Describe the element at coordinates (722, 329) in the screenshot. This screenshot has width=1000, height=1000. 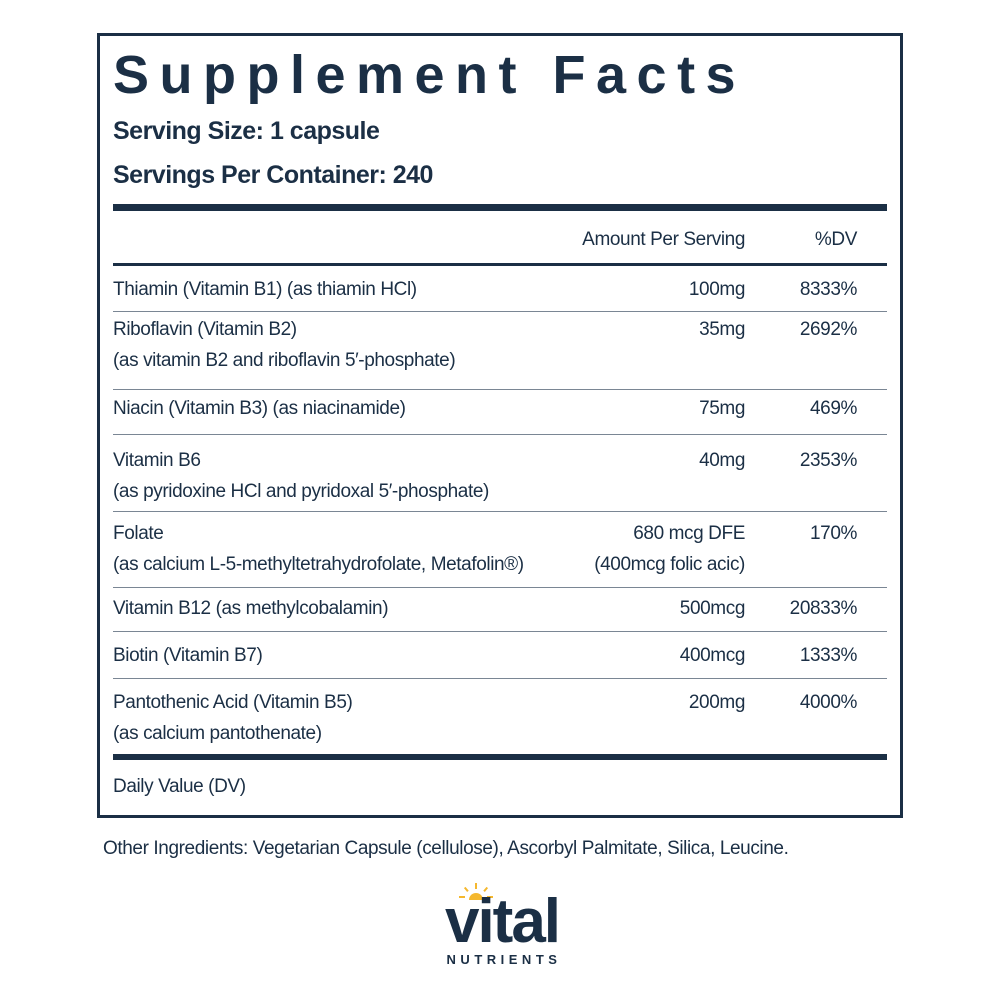
I see `nutrient-amount: 35mg` at that location.